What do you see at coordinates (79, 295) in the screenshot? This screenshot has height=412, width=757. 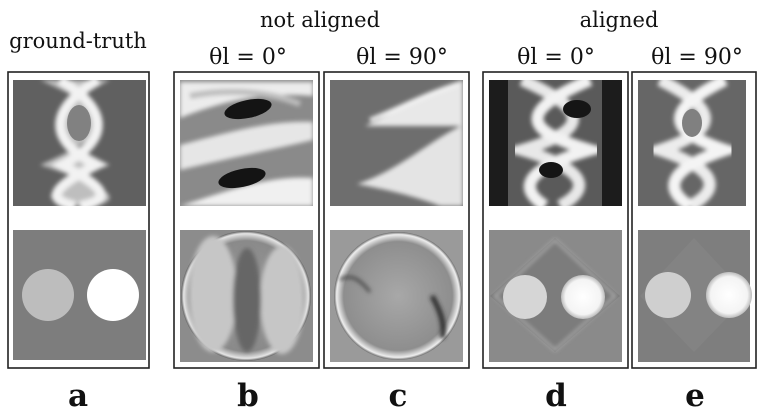 I see `panel-a-reconstruction` at bounding box center [79, 295].